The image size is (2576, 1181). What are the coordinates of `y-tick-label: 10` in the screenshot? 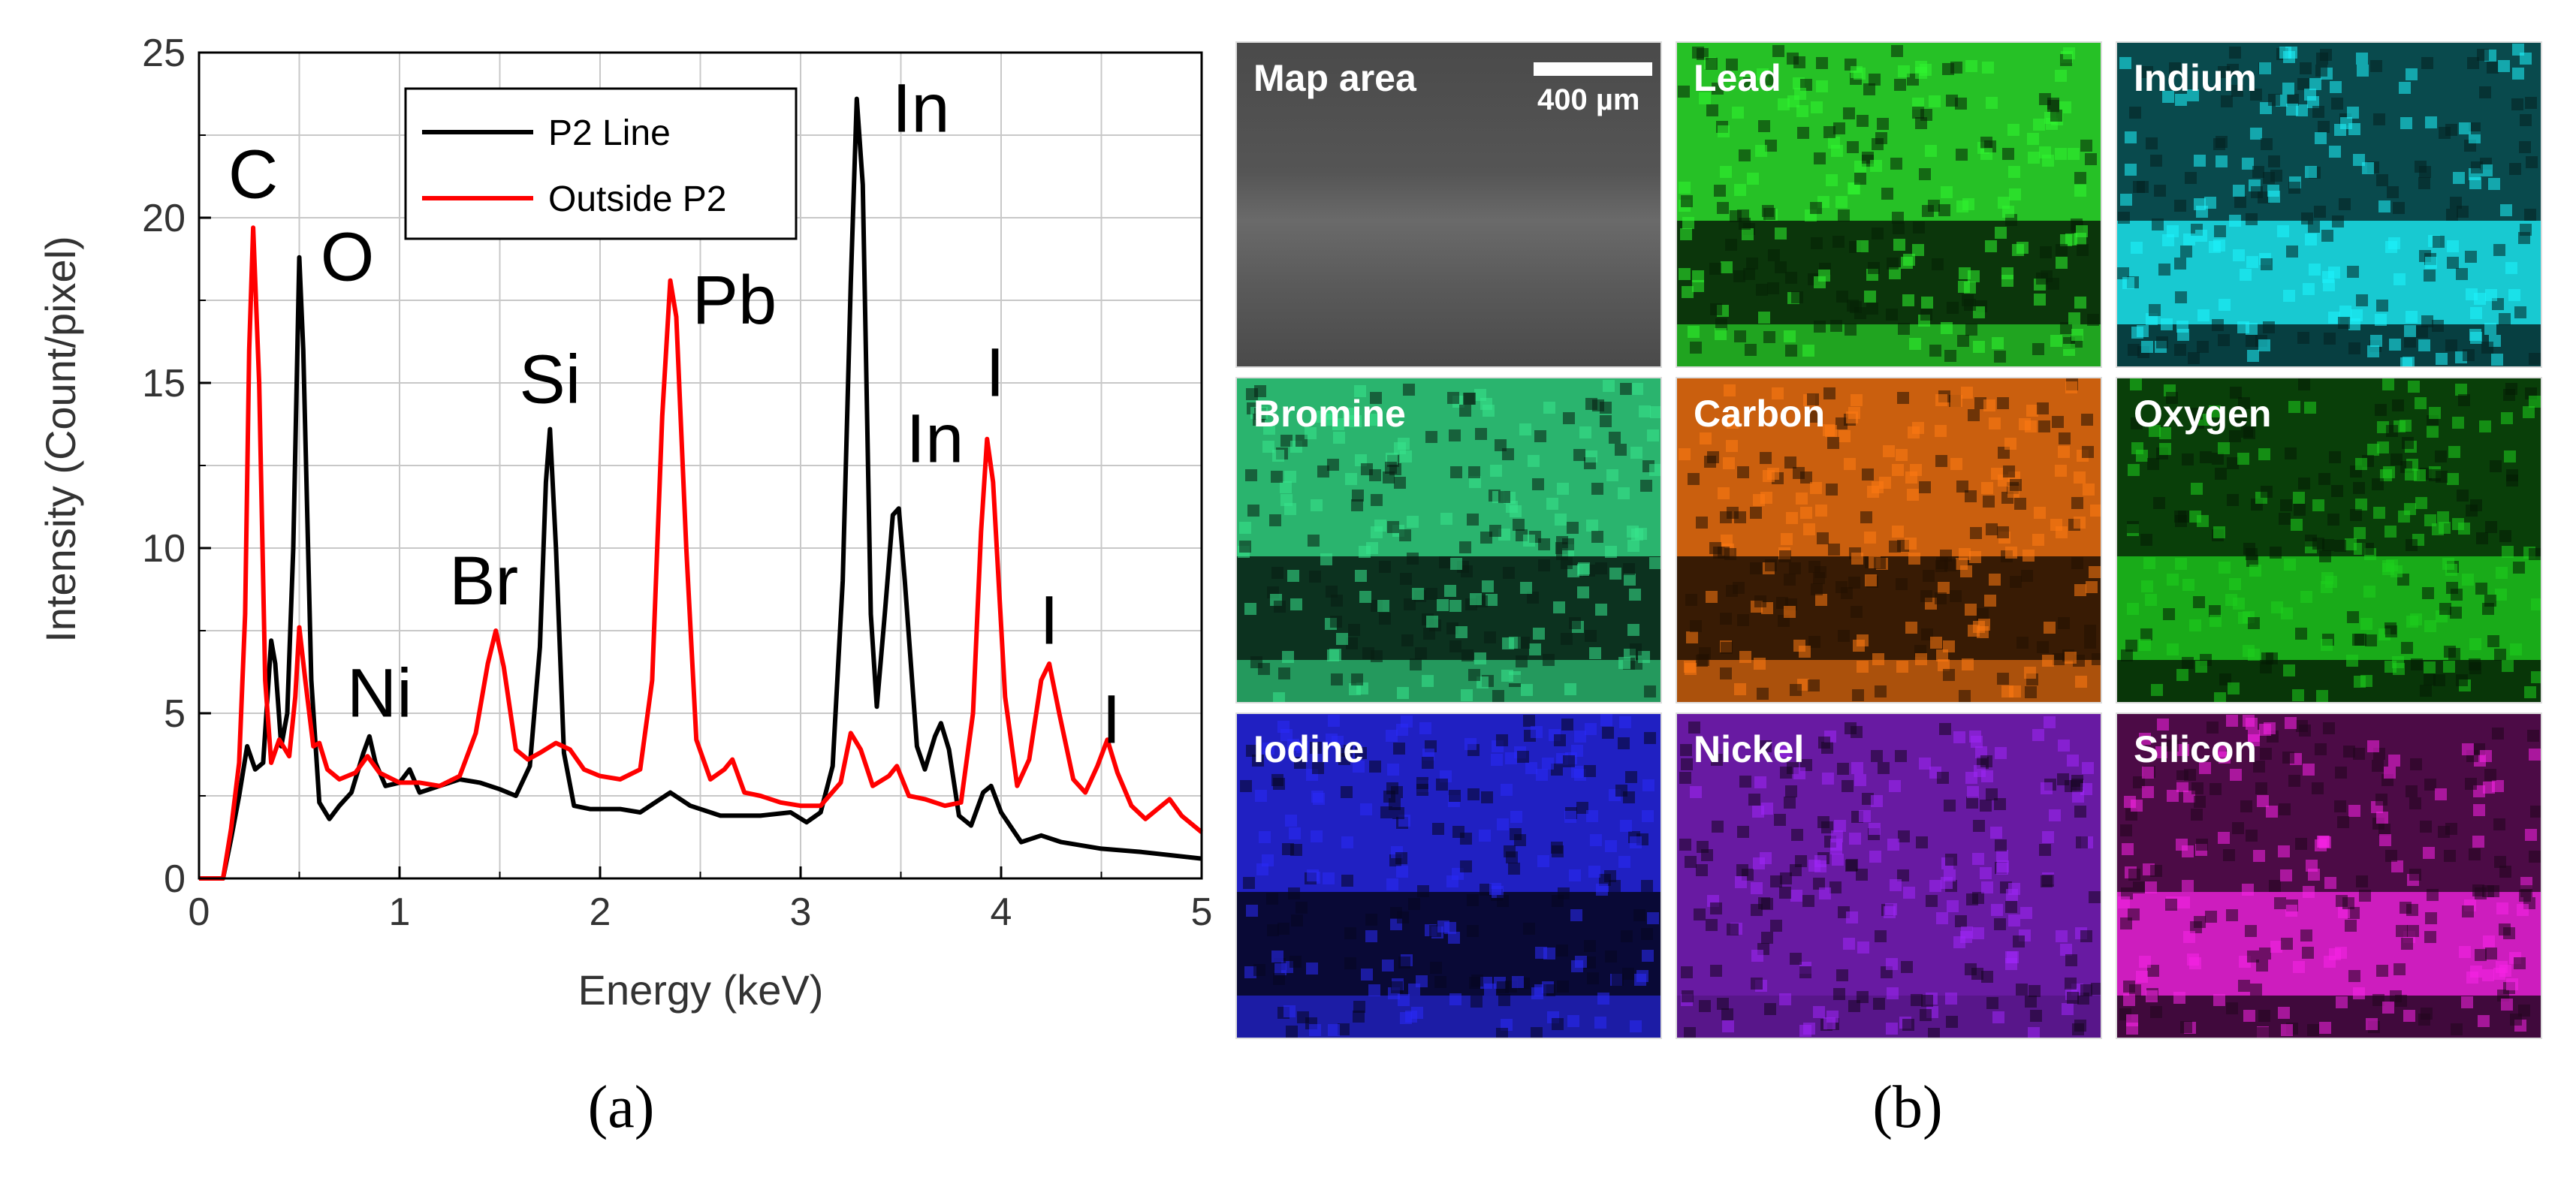 It's located at (164, 549).